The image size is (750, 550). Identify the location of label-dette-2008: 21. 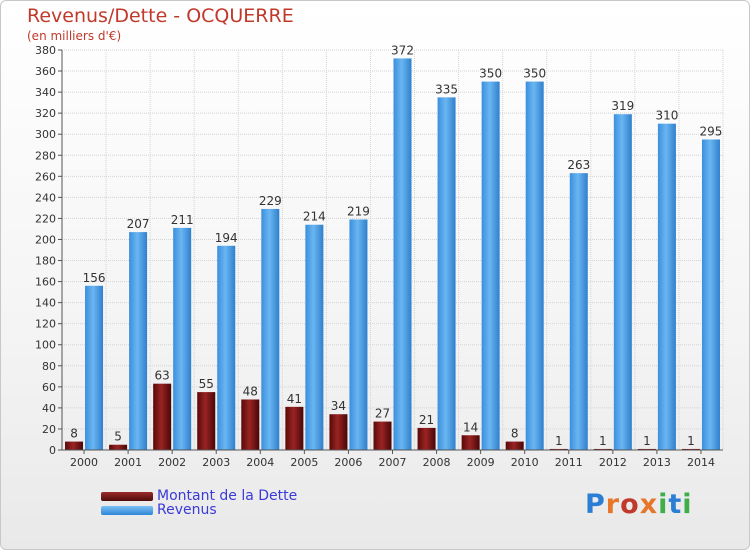
(426, 420).